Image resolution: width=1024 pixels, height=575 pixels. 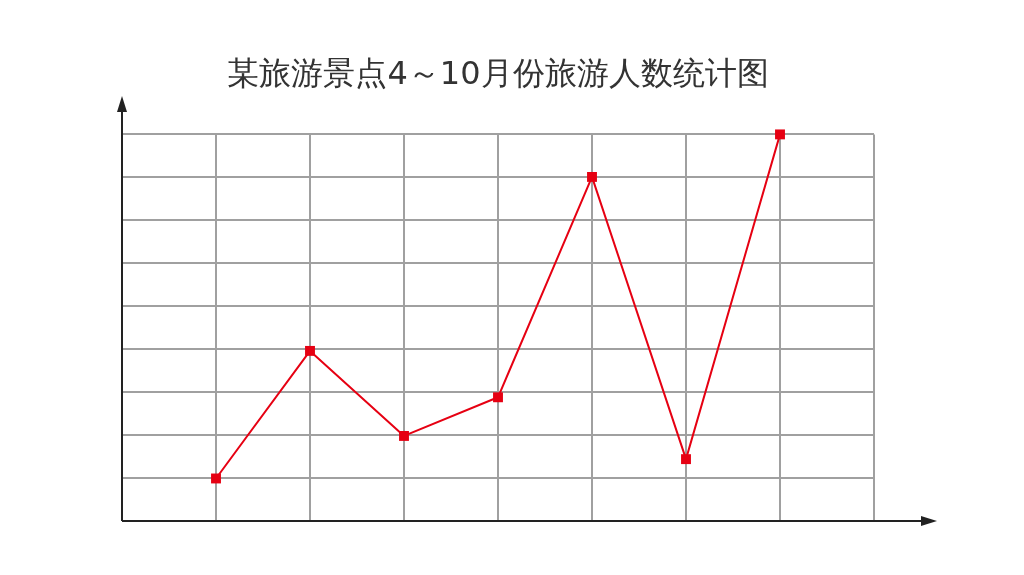 I want to click on chart-title: 某旅游景点4～10月份旅游人数统计图, so click(x=498, y=72).